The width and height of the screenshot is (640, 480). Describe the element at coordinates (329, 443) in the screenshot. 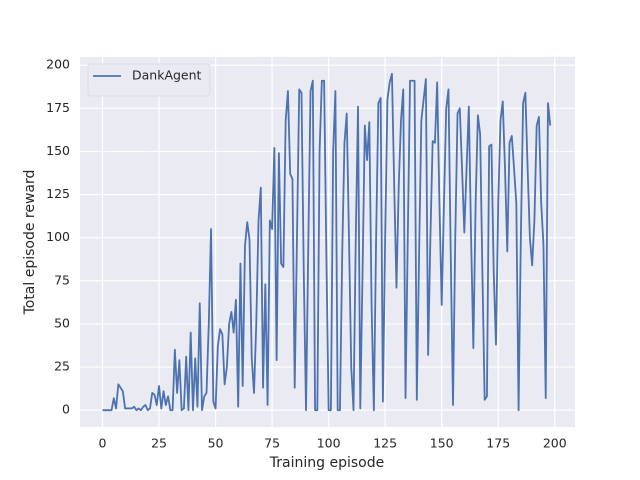

I see `x-tick-label: 100` at that location.